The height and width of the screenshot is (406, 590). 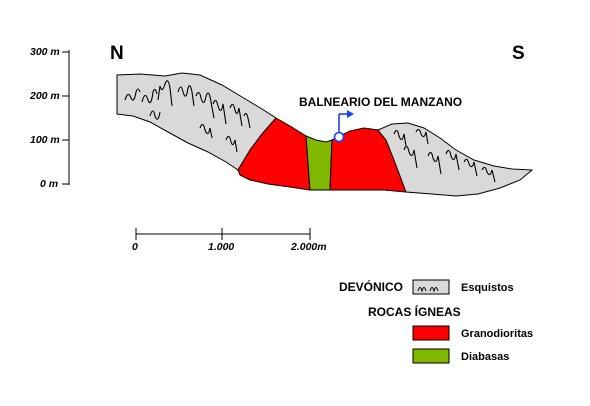 I want to click on scale-tick-2000: 2.000m, so click(x=308, y=247).